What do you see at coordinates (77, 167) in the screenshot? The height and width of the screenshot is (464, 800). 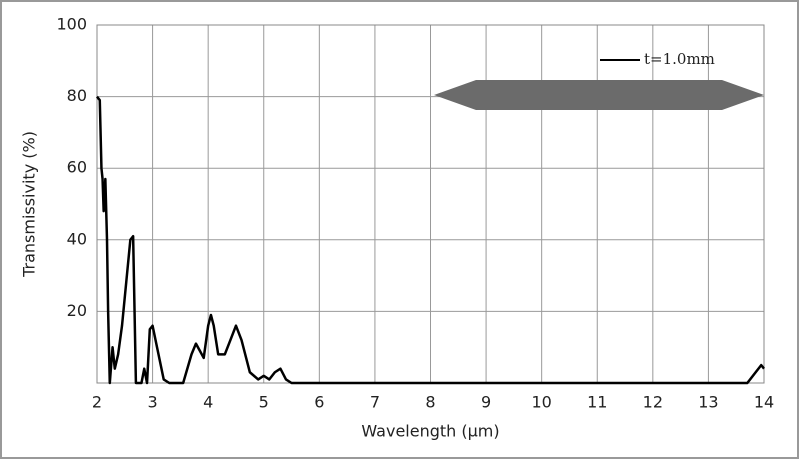 I see `y-tick-label: 60` at bounding box center [77, 167].